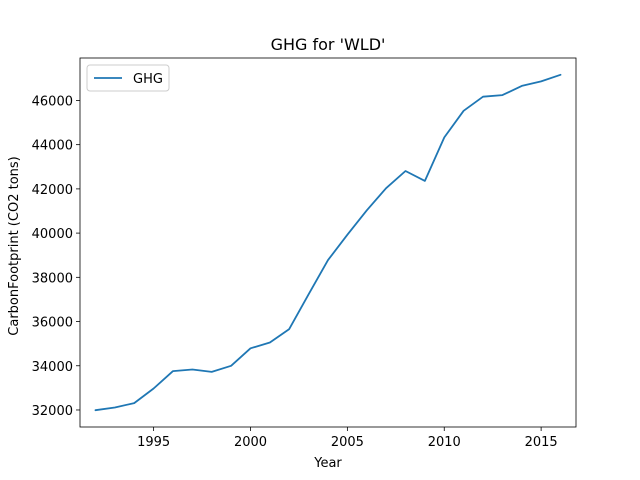 This screenshot has height=480, width=640. I want to click on y-tick-label: 36000, so click(52, 323).